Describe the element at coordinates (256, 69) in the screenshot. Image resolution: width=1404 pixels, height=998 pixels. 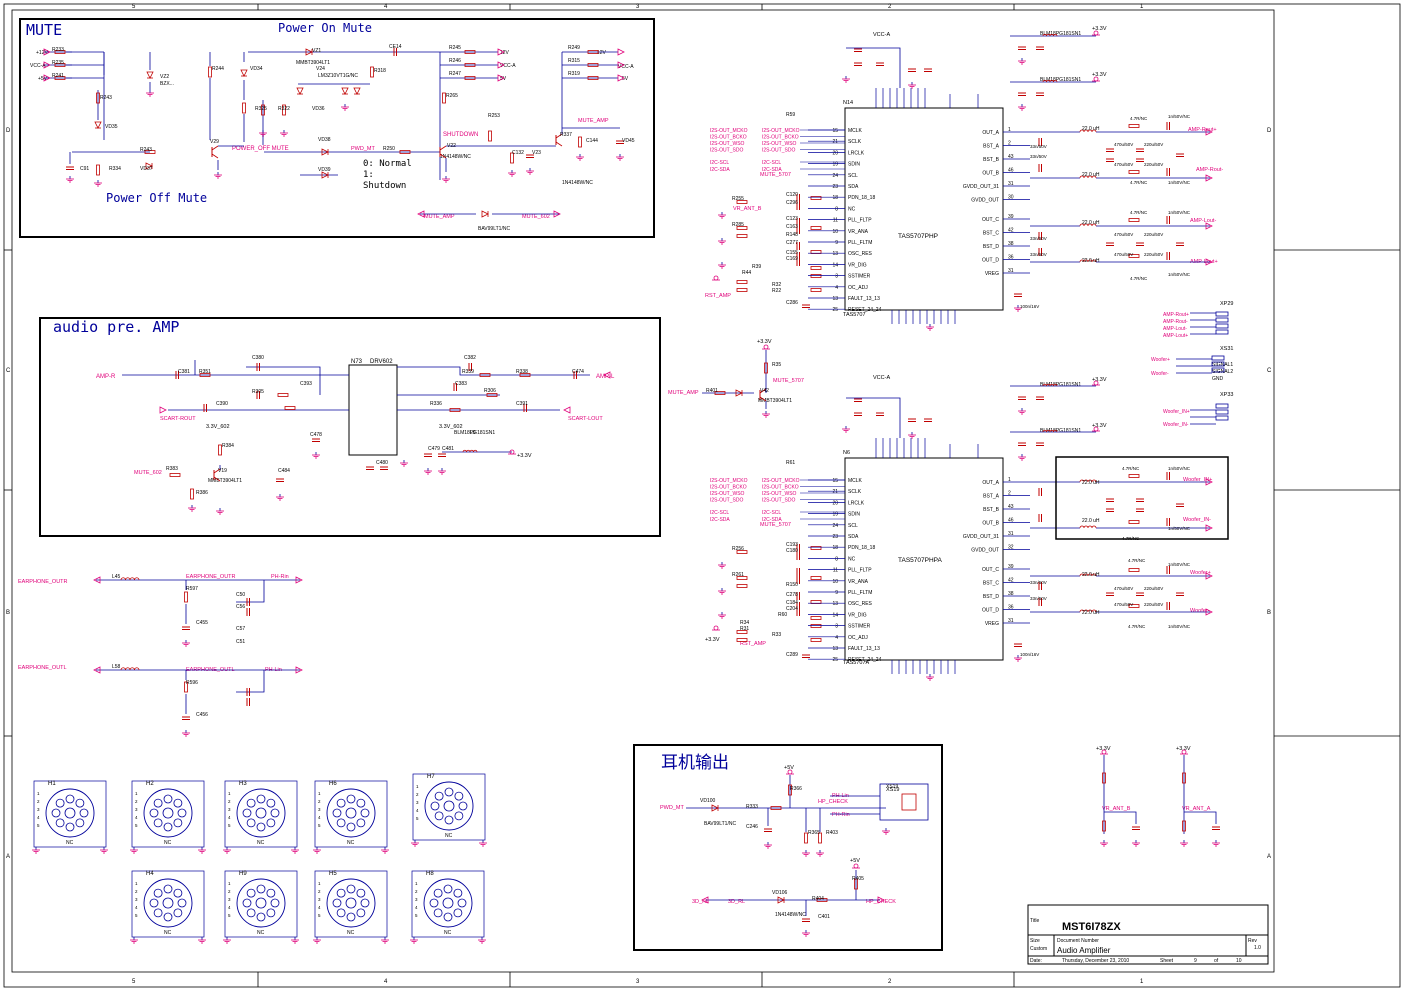
I see `ref-designator: VD34` at that location.